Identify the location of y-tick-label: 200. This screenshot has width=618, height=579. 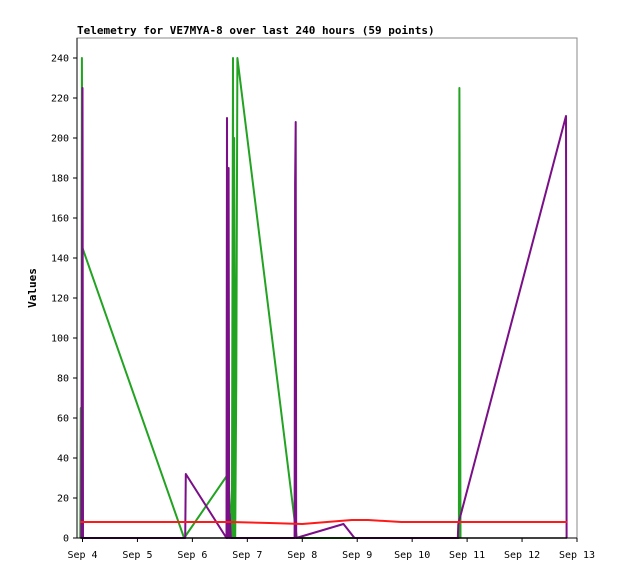
(60, 139).